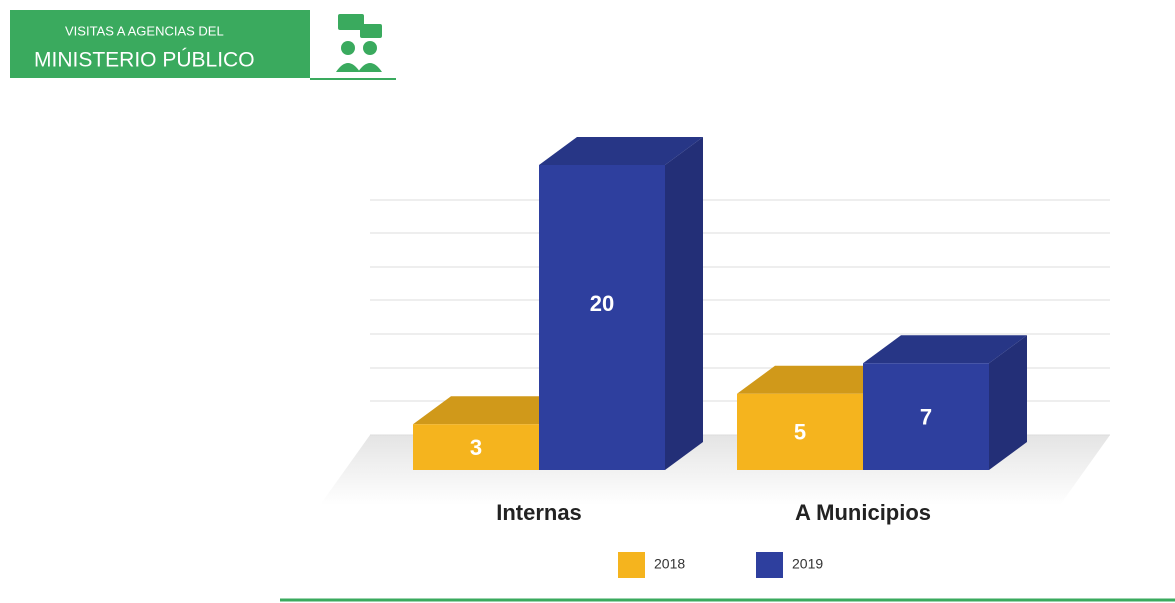 This screenshot has height=603, width=1175. I want to click on header-title: VISITAS A AGENCIAS DEL, so click(144, 30).